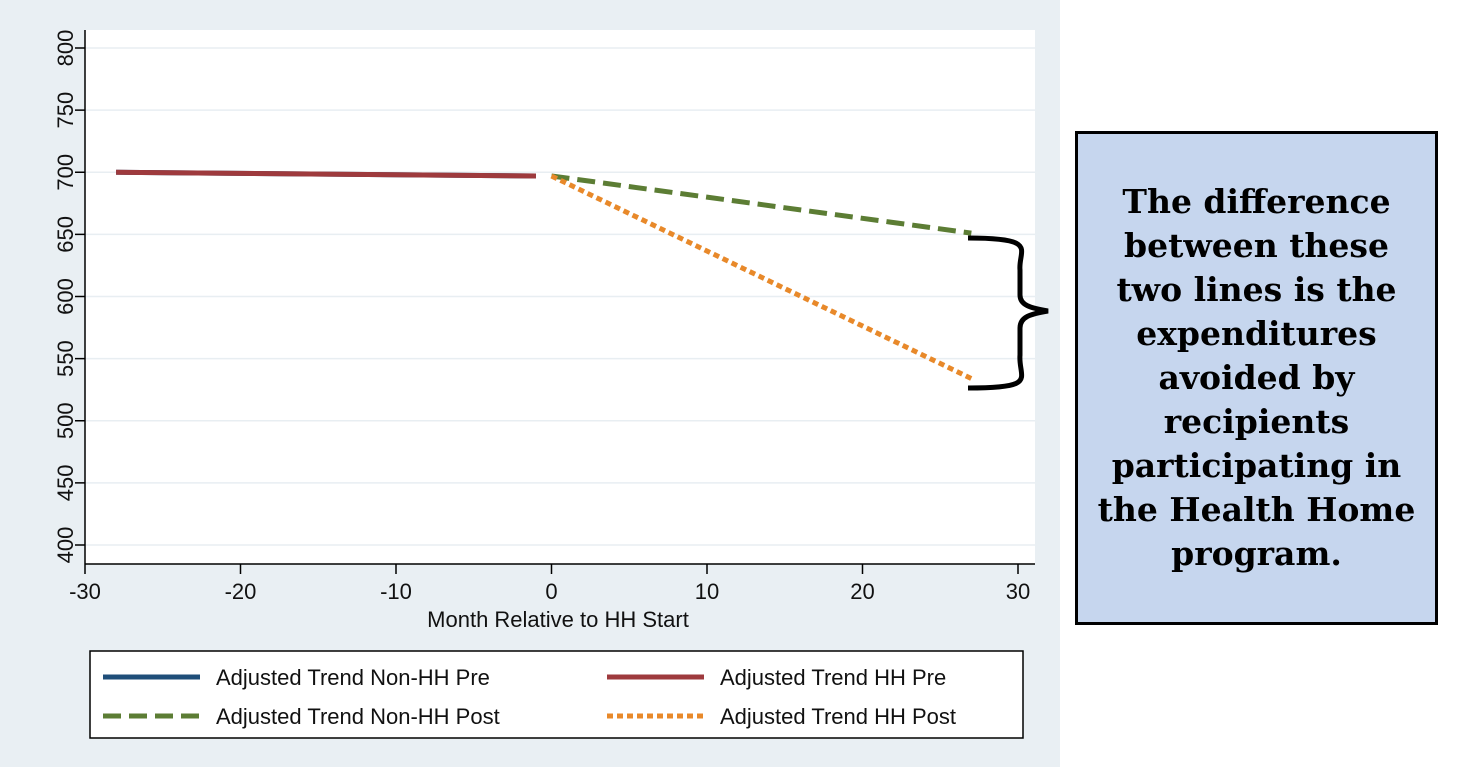 This screenshot has width=1461, height=767. What do you see at coordinates (65, 358) in the screenshot?
I see `y-tick-label: 550` at bounding box center [65, 358].